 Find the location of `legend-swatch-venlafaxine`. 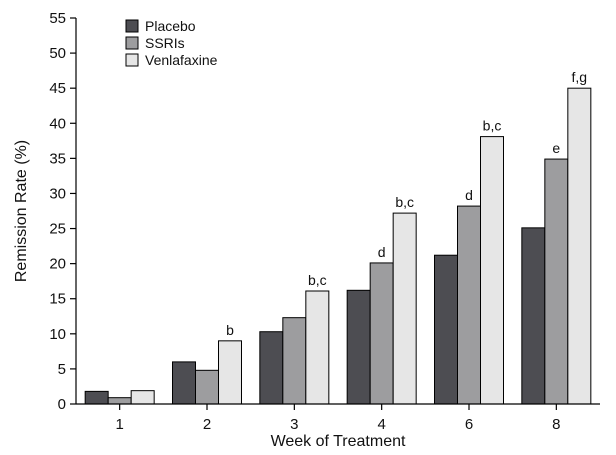

legend-swatch-venlafaxine is located at coordinates (132, 60).